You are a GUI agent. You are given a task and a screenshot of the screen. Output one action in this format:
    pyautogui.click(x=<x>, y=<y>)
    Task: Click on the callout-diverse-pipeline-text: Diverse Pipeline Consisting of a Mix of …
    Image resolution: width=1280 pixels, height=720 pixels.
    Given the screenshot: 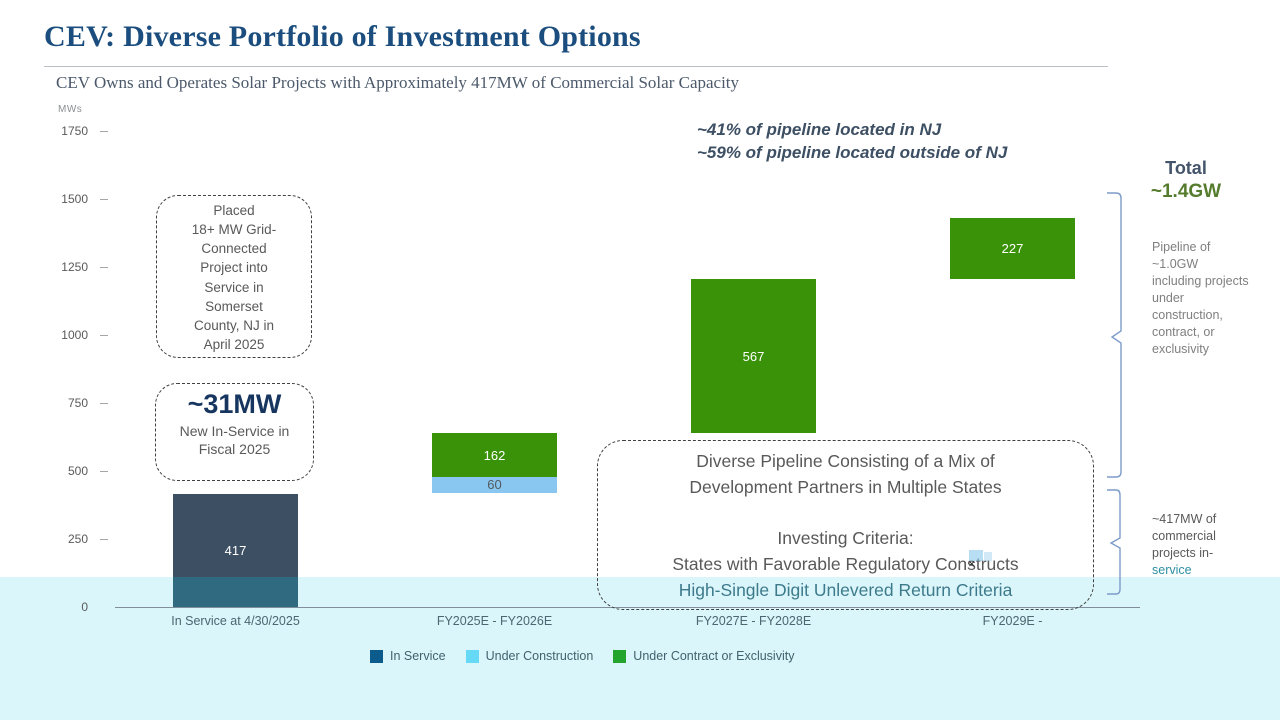 What is the action you would take?
    pyautogui.click(x=845, y=512)
    